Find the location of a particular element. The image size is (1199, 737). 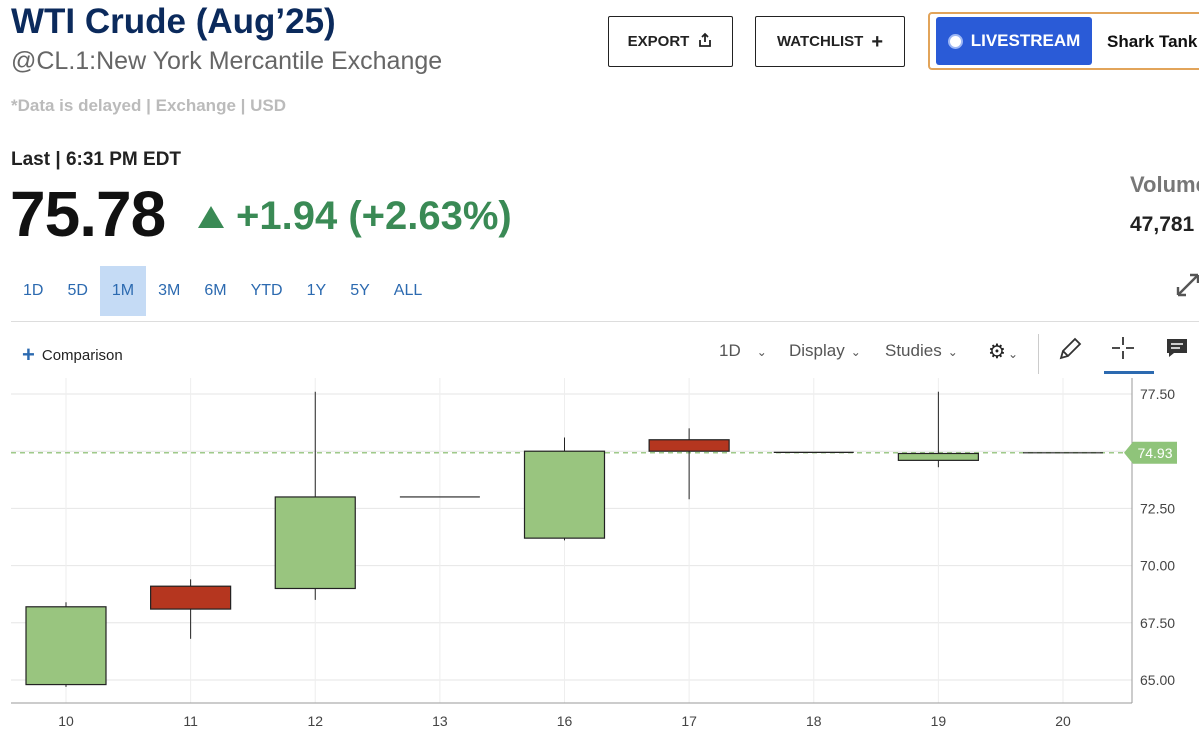

crosshair-active-underline is located at coordinates (1129, 372).